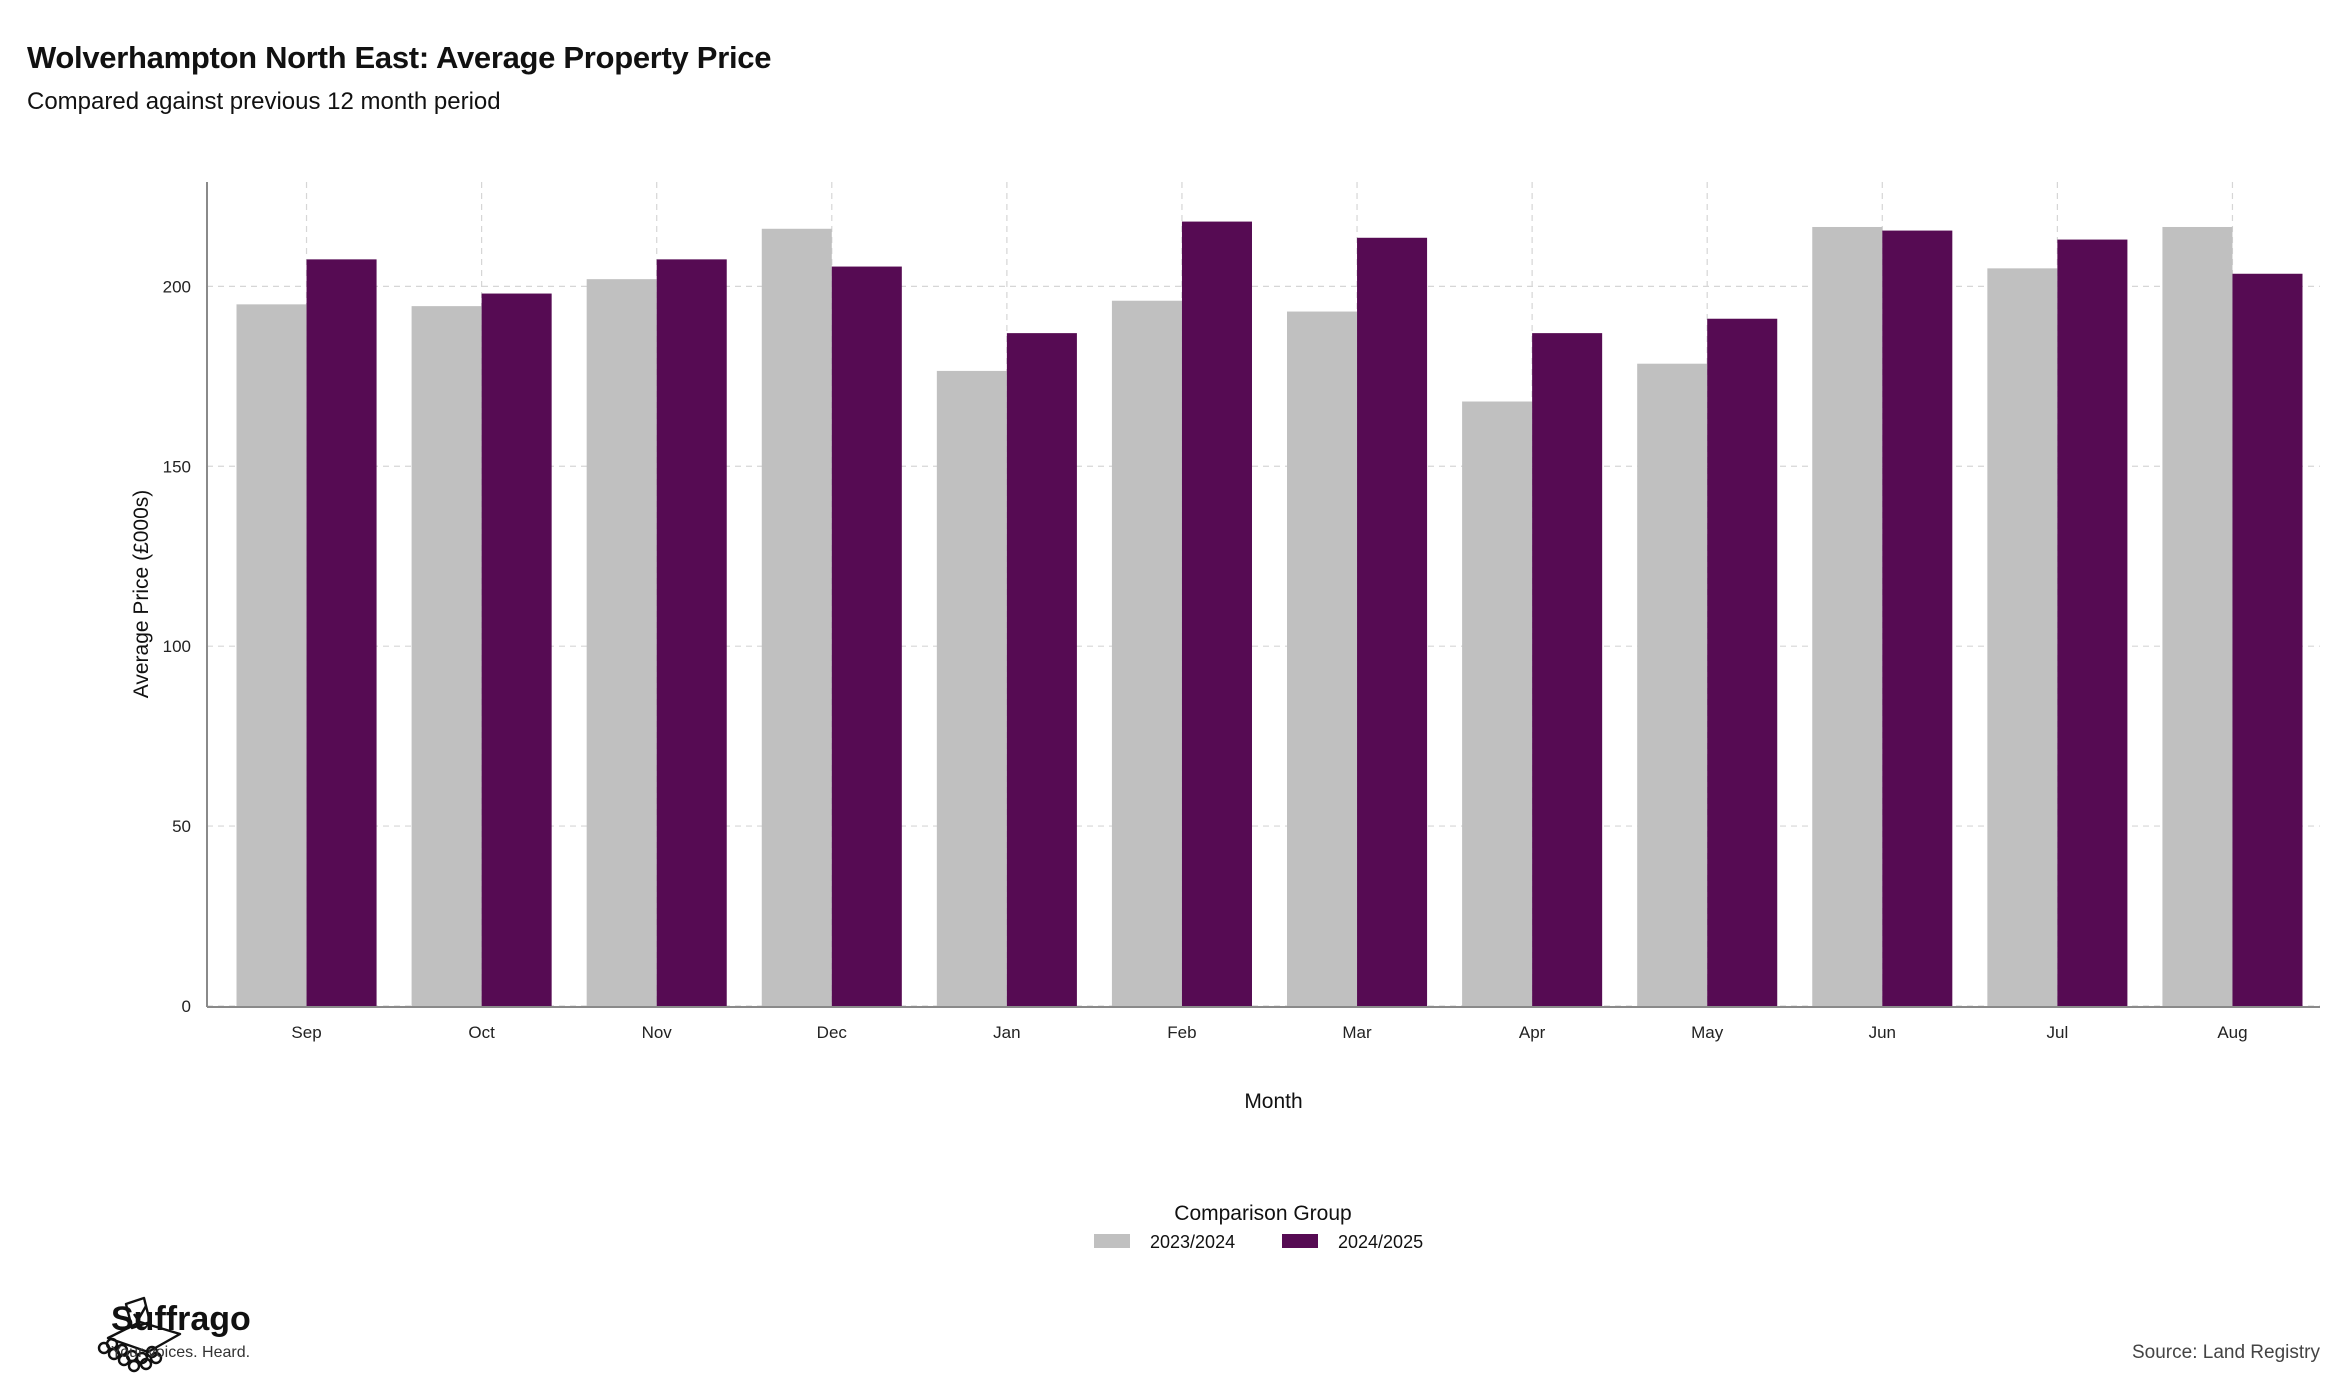  I want to click on bar-2023-2024-jul, so click(2022, 637).